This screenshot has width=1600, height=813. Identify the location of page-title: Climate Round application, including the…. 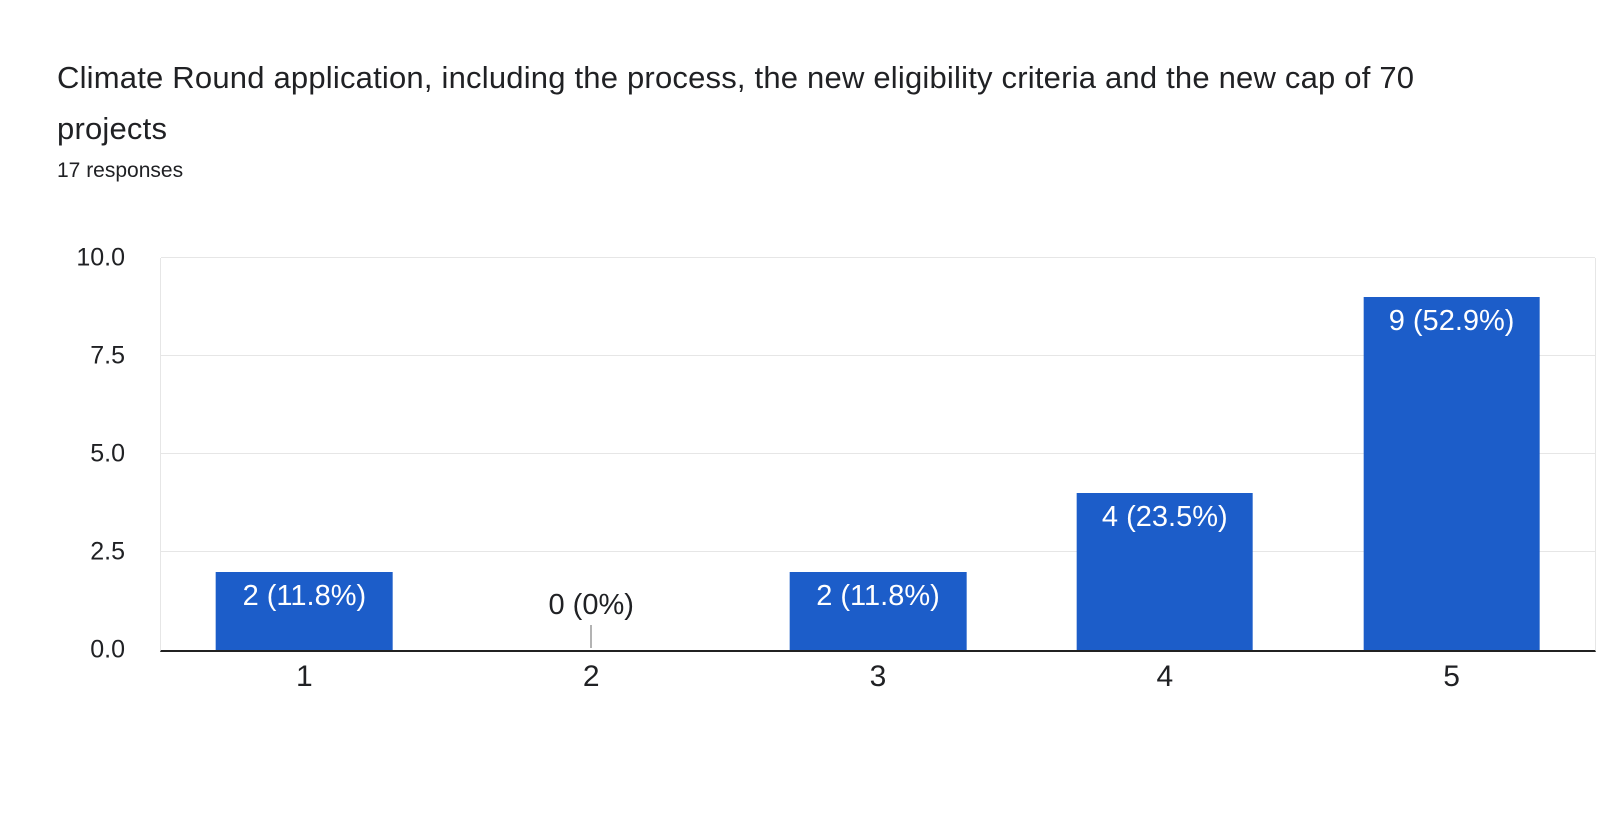
(736, 103).